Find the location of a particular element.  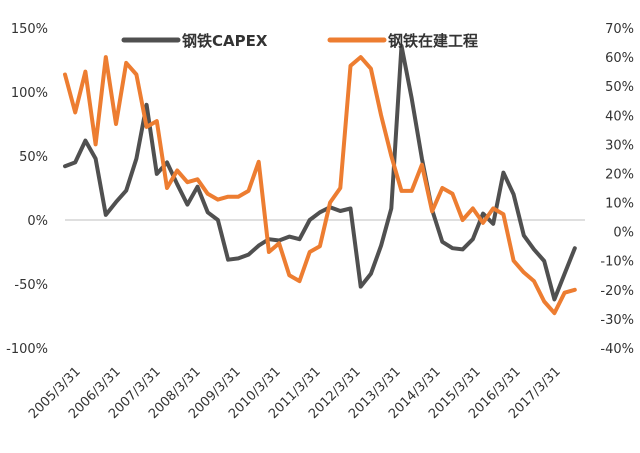

left-tick-label: 50% is located at coordinates (33, 157).